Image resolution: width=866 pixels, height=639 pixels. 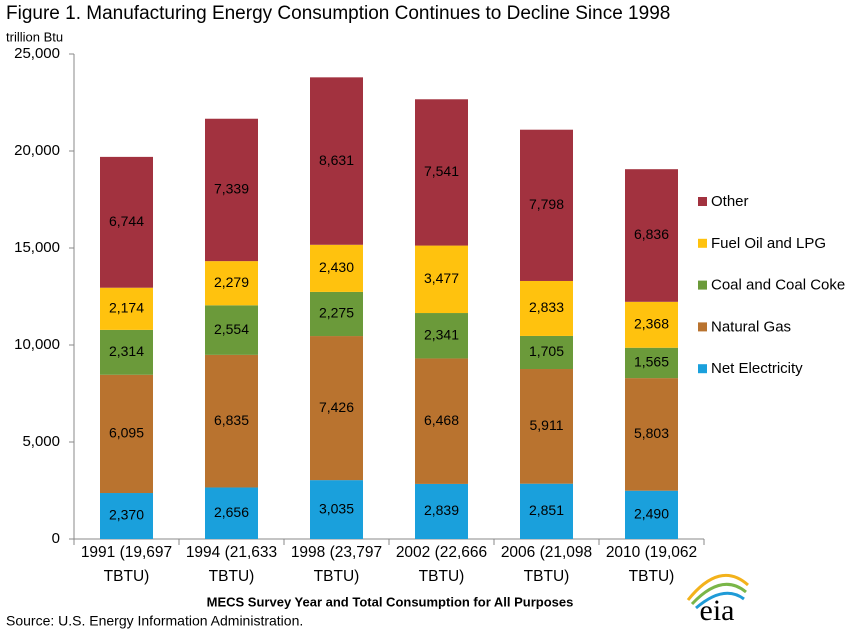 I want to click on data-label: 8,631, so click(x=336, y=160).